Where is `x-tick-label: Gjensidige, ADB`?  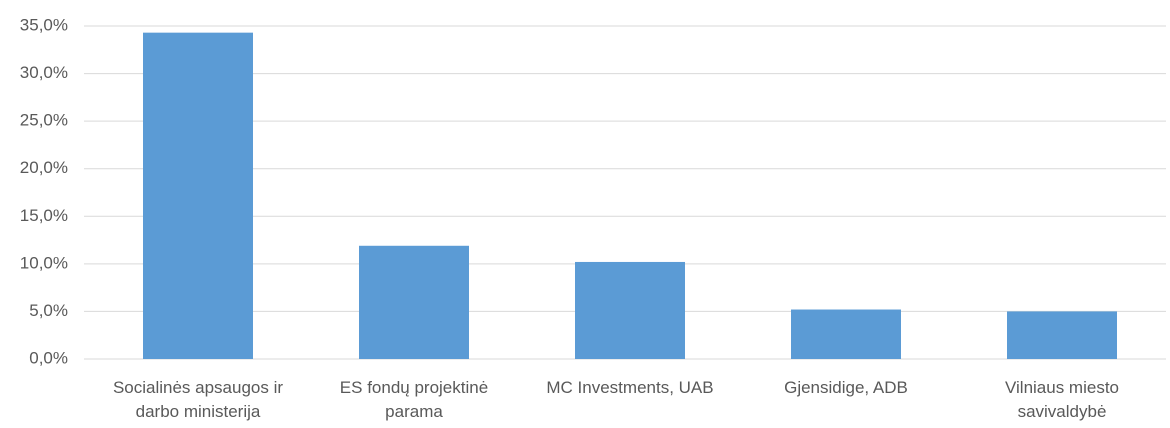
x-tick-label: Gjensidige, ADB is located at coordinates (846, 387).